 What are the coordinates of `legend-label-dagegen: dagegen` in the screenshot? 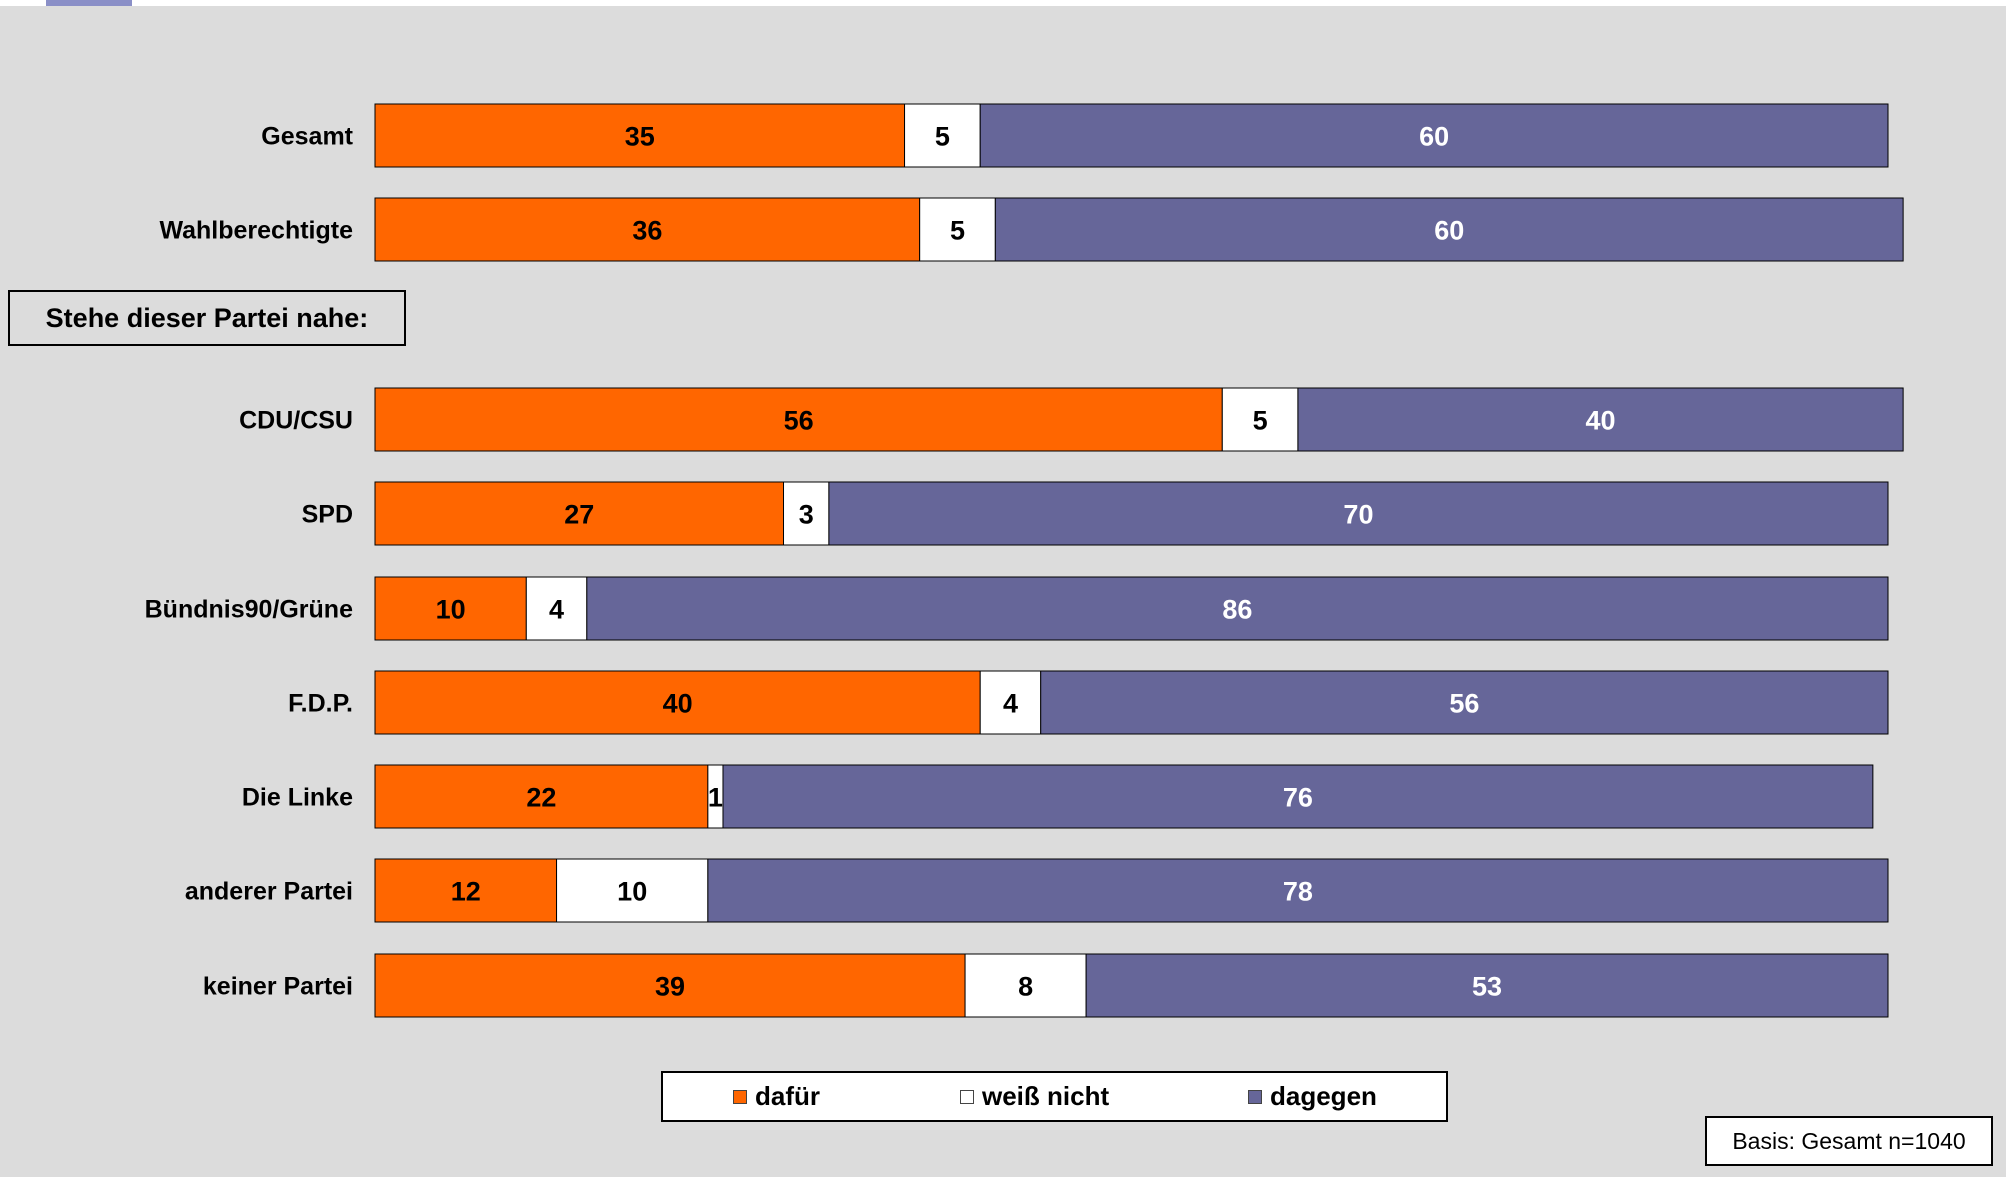 It's located at (1323, 1096).